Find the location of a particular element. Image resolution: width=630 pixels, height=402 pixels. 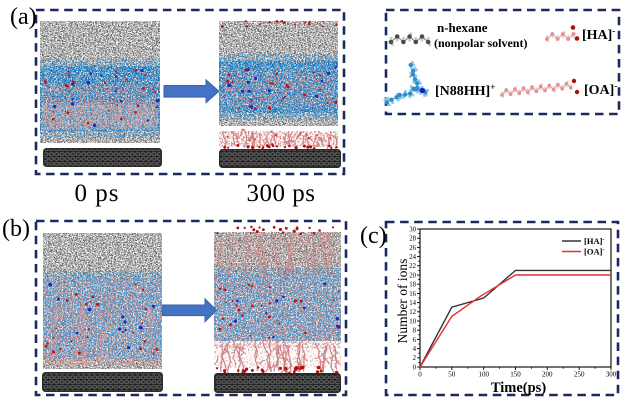

svg-text: 300 ps is located at coordinates (281, 193).